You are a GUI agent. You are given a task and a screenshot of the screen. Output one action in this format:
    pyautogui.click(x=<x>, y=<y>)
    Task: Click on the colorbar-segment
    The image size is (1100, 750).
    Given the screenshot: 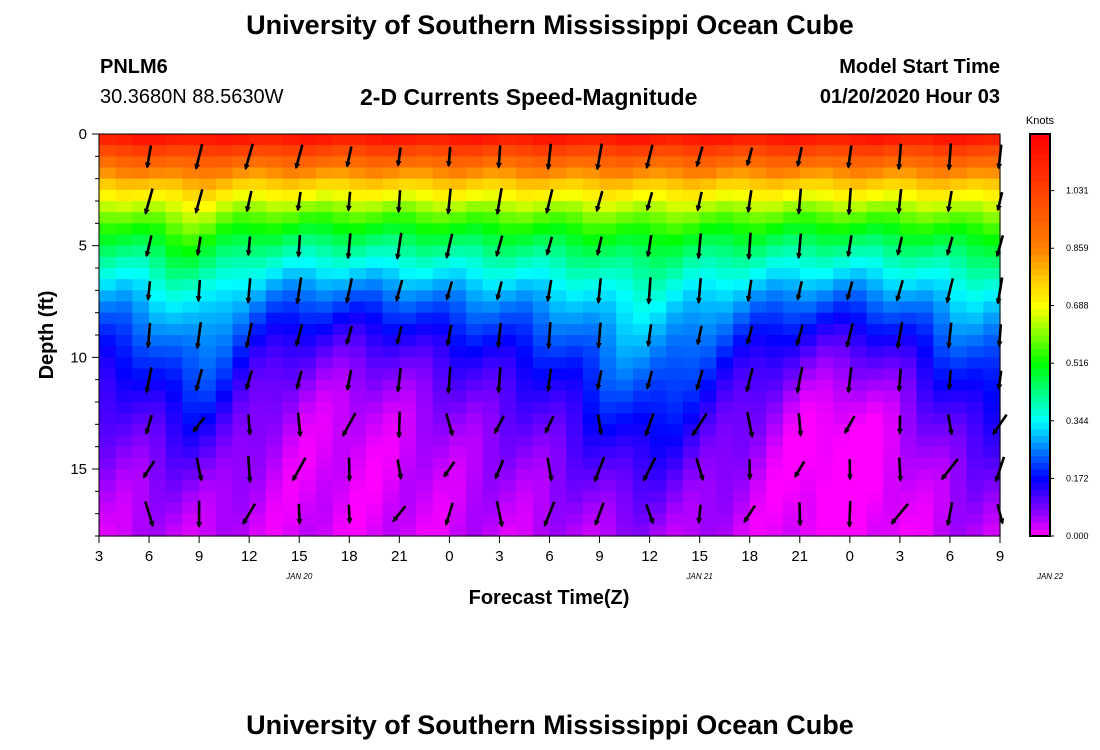 What is the action you would take?
    pyautogui.click(x=1040, y=218)
    